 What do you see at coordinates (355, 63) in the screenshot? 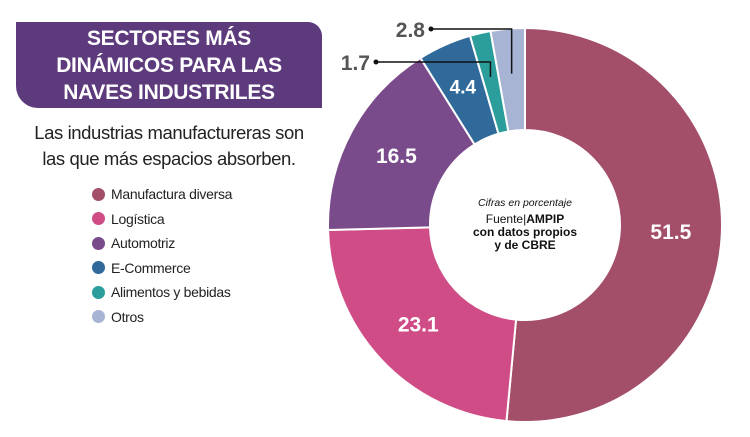
I see `data-label: 1.7` at bounding box center [355, 63].